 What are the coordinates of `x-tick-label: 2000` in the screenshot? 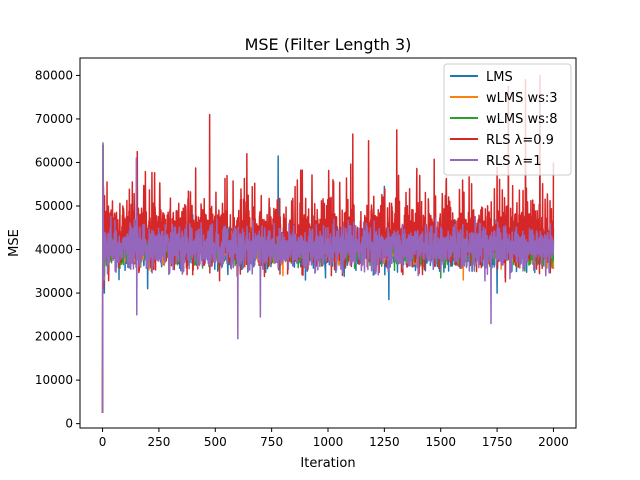 It's located at (553, 442).